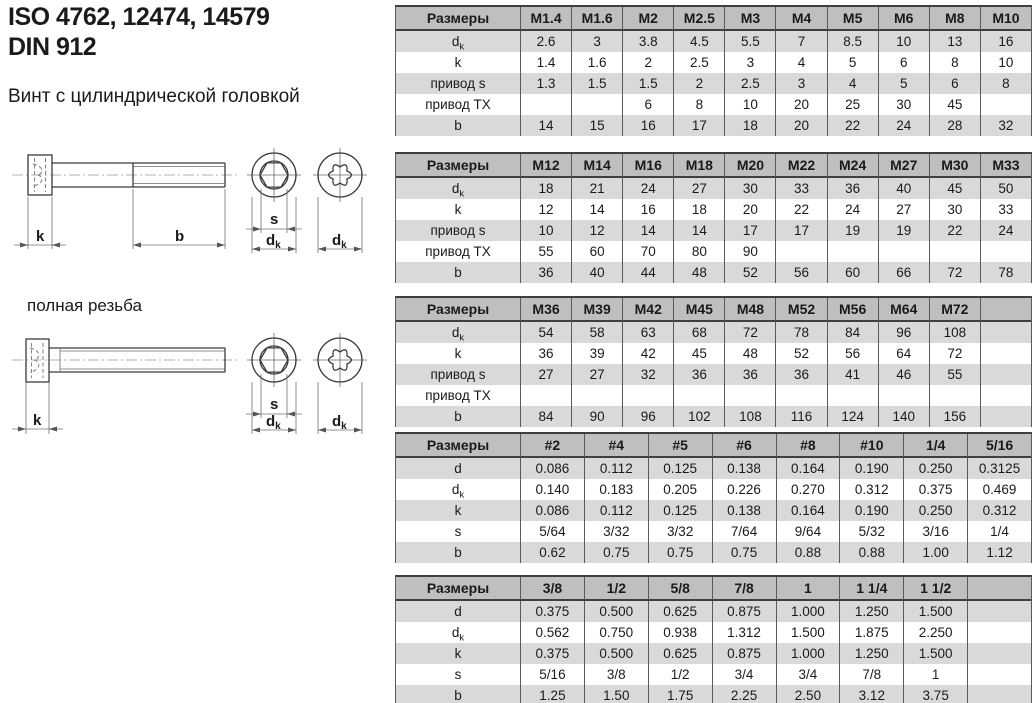 Image resolution: width=1034 pixels, height=703 pixels. Describe the element at coordinates (1005, 230) in the screenshot. I see `value-cell: 24` at that location.